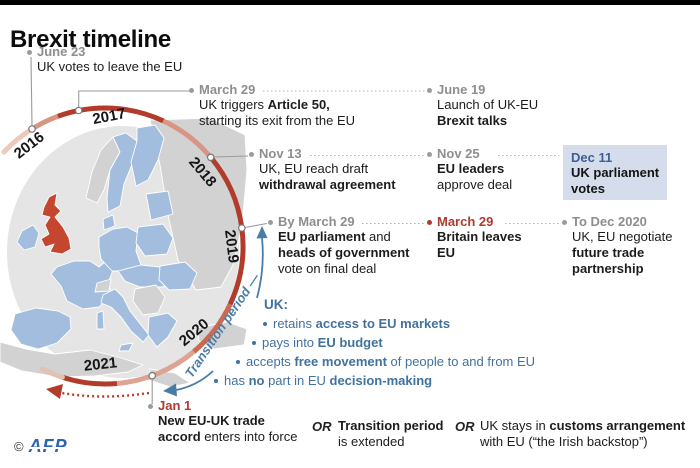 The width and height of the screenshot is (700, 468). Describe the element at coordinates (109, 116) in the screenshot. I see `year-label-2017: 2017` at that location.